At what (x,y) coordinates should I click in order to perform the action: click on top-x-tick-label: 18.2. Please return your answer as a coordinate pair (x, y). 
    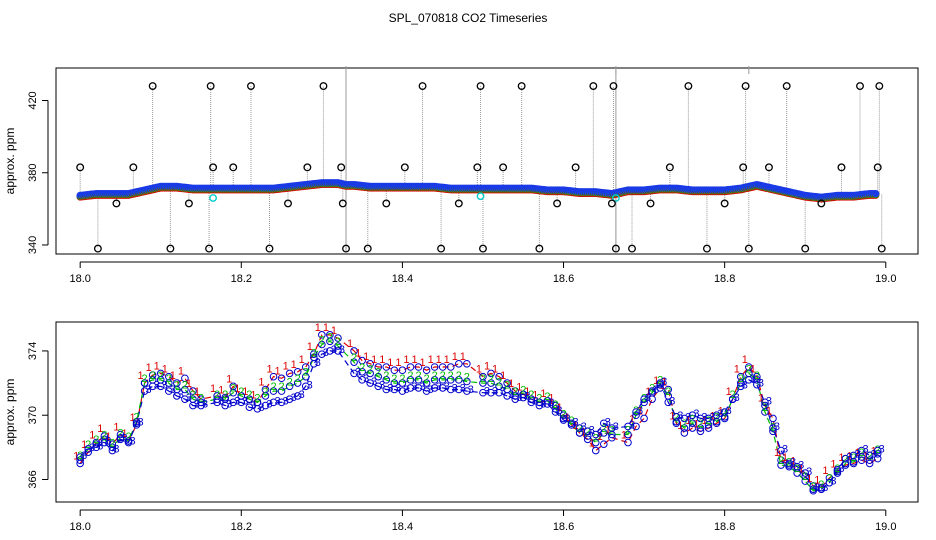
    Looking at the image, I should click on (241, 279).